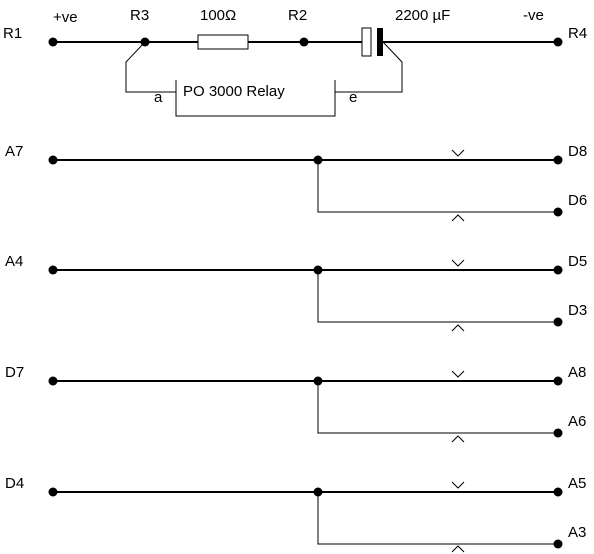 Image resolution: width=594 pixels, height=554 pixels. Describe the element at coordinates (150, 67) in the screenshot. I see `relay-lead-a` at that location.